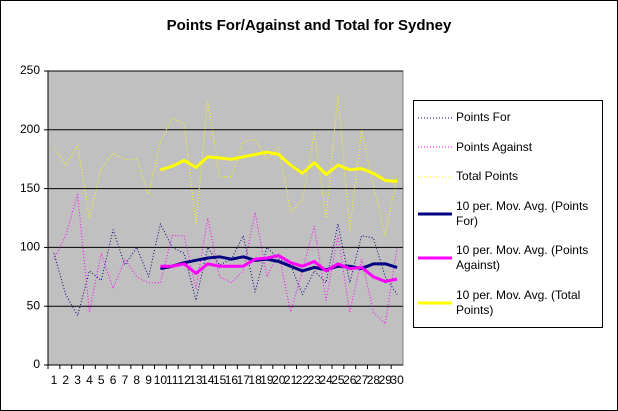  Describe the element at coordinates (208, 380) in the screenshot. I see `x-tick-label: 14` at that location.